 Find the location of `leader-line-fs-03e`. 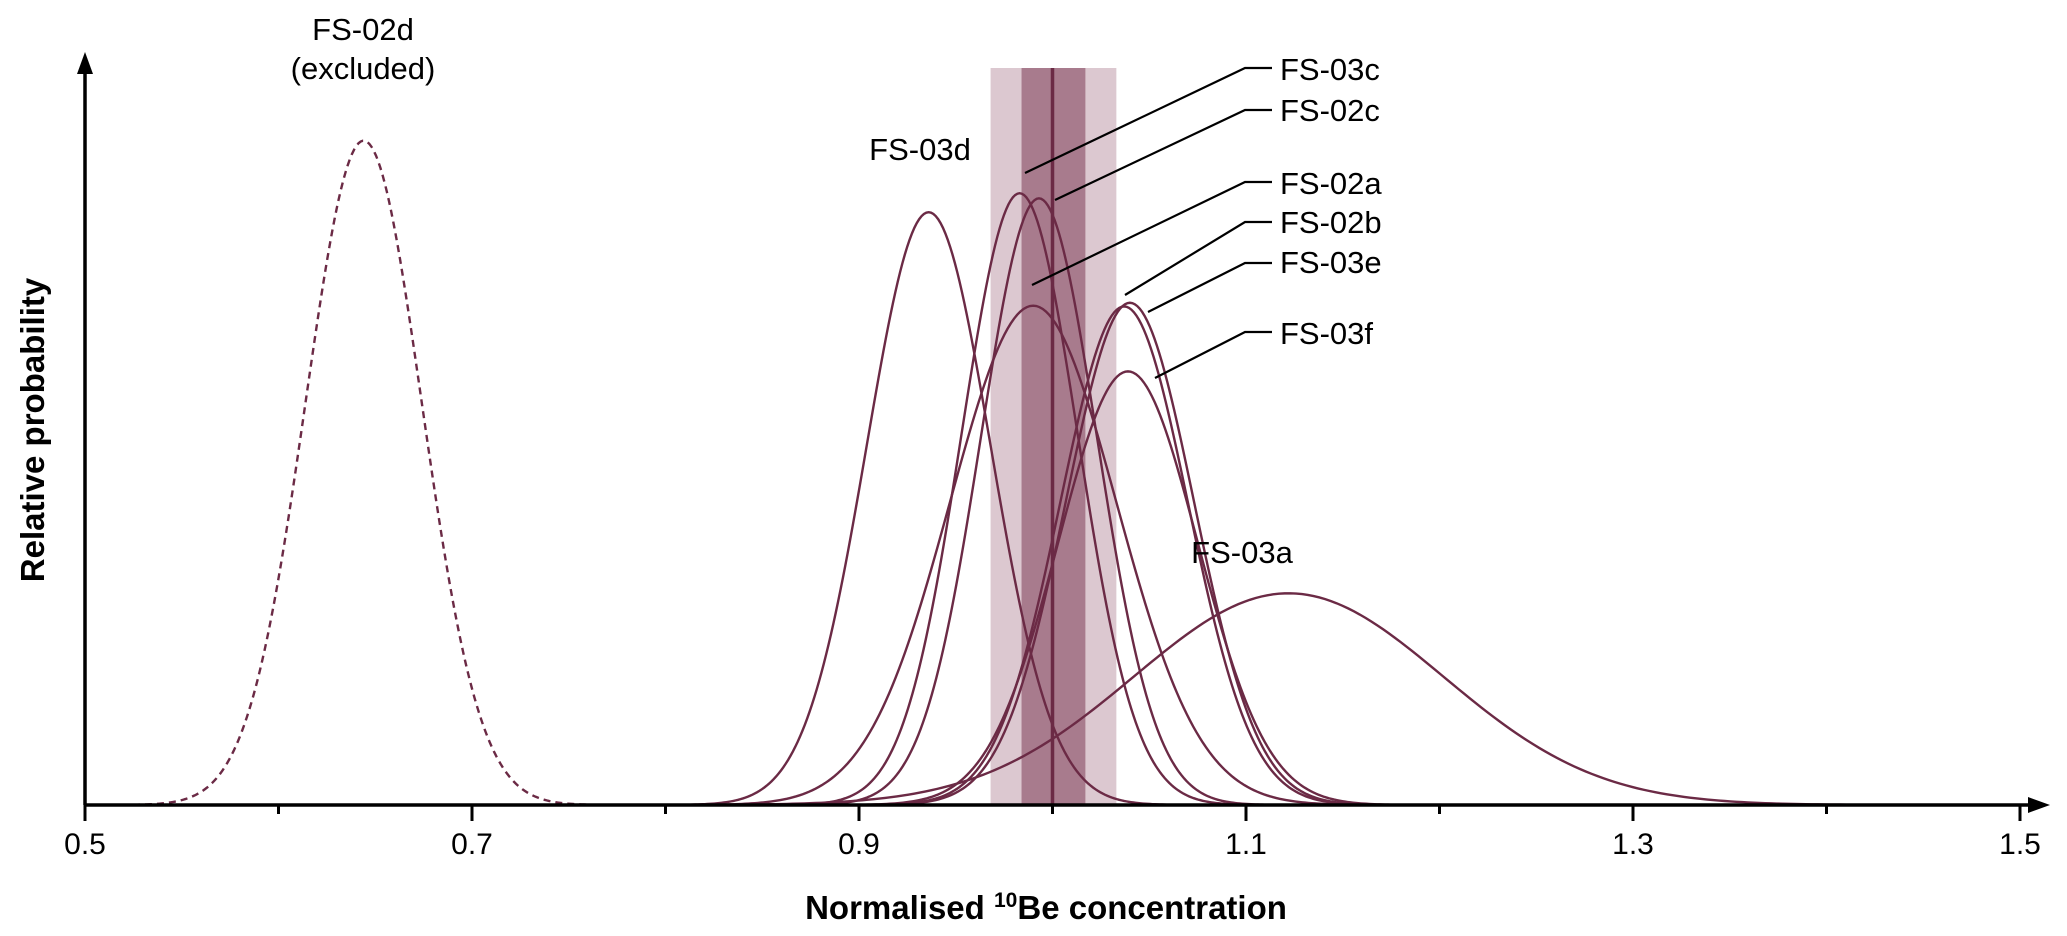

leader-line-fs-03e is located at coordinates (1209, 287).